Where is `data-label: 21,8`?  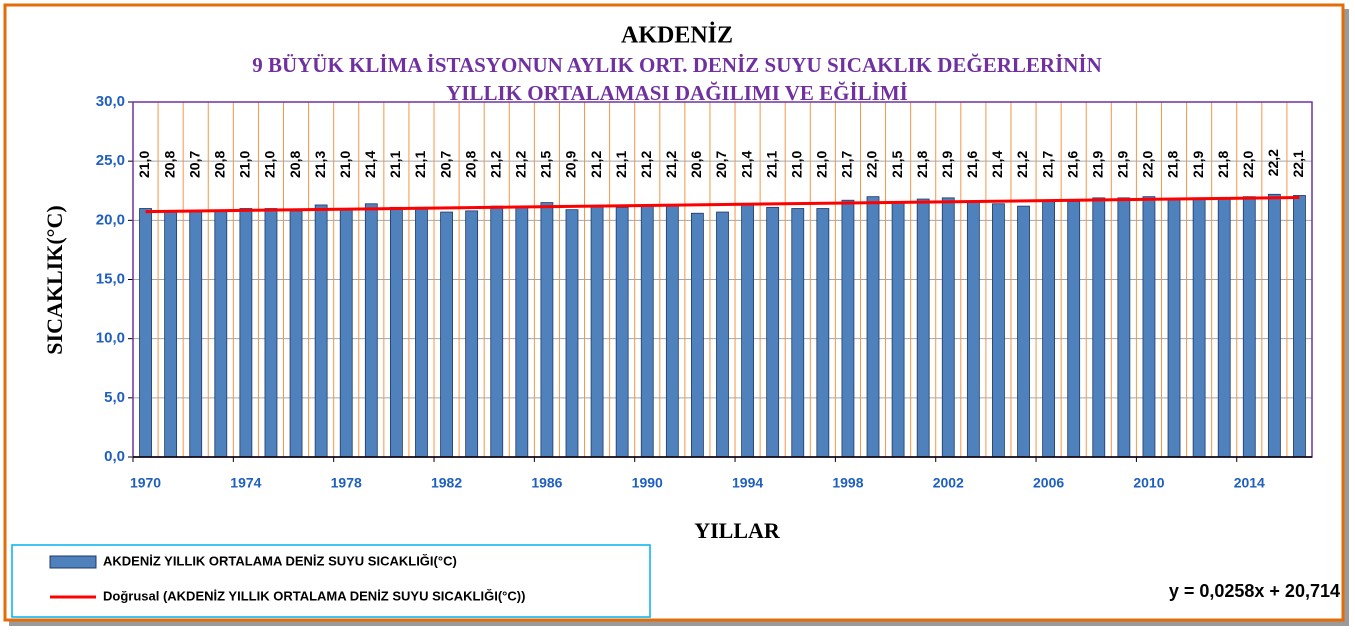 data-label: 21,8 is located at coordinates (1223, 164).